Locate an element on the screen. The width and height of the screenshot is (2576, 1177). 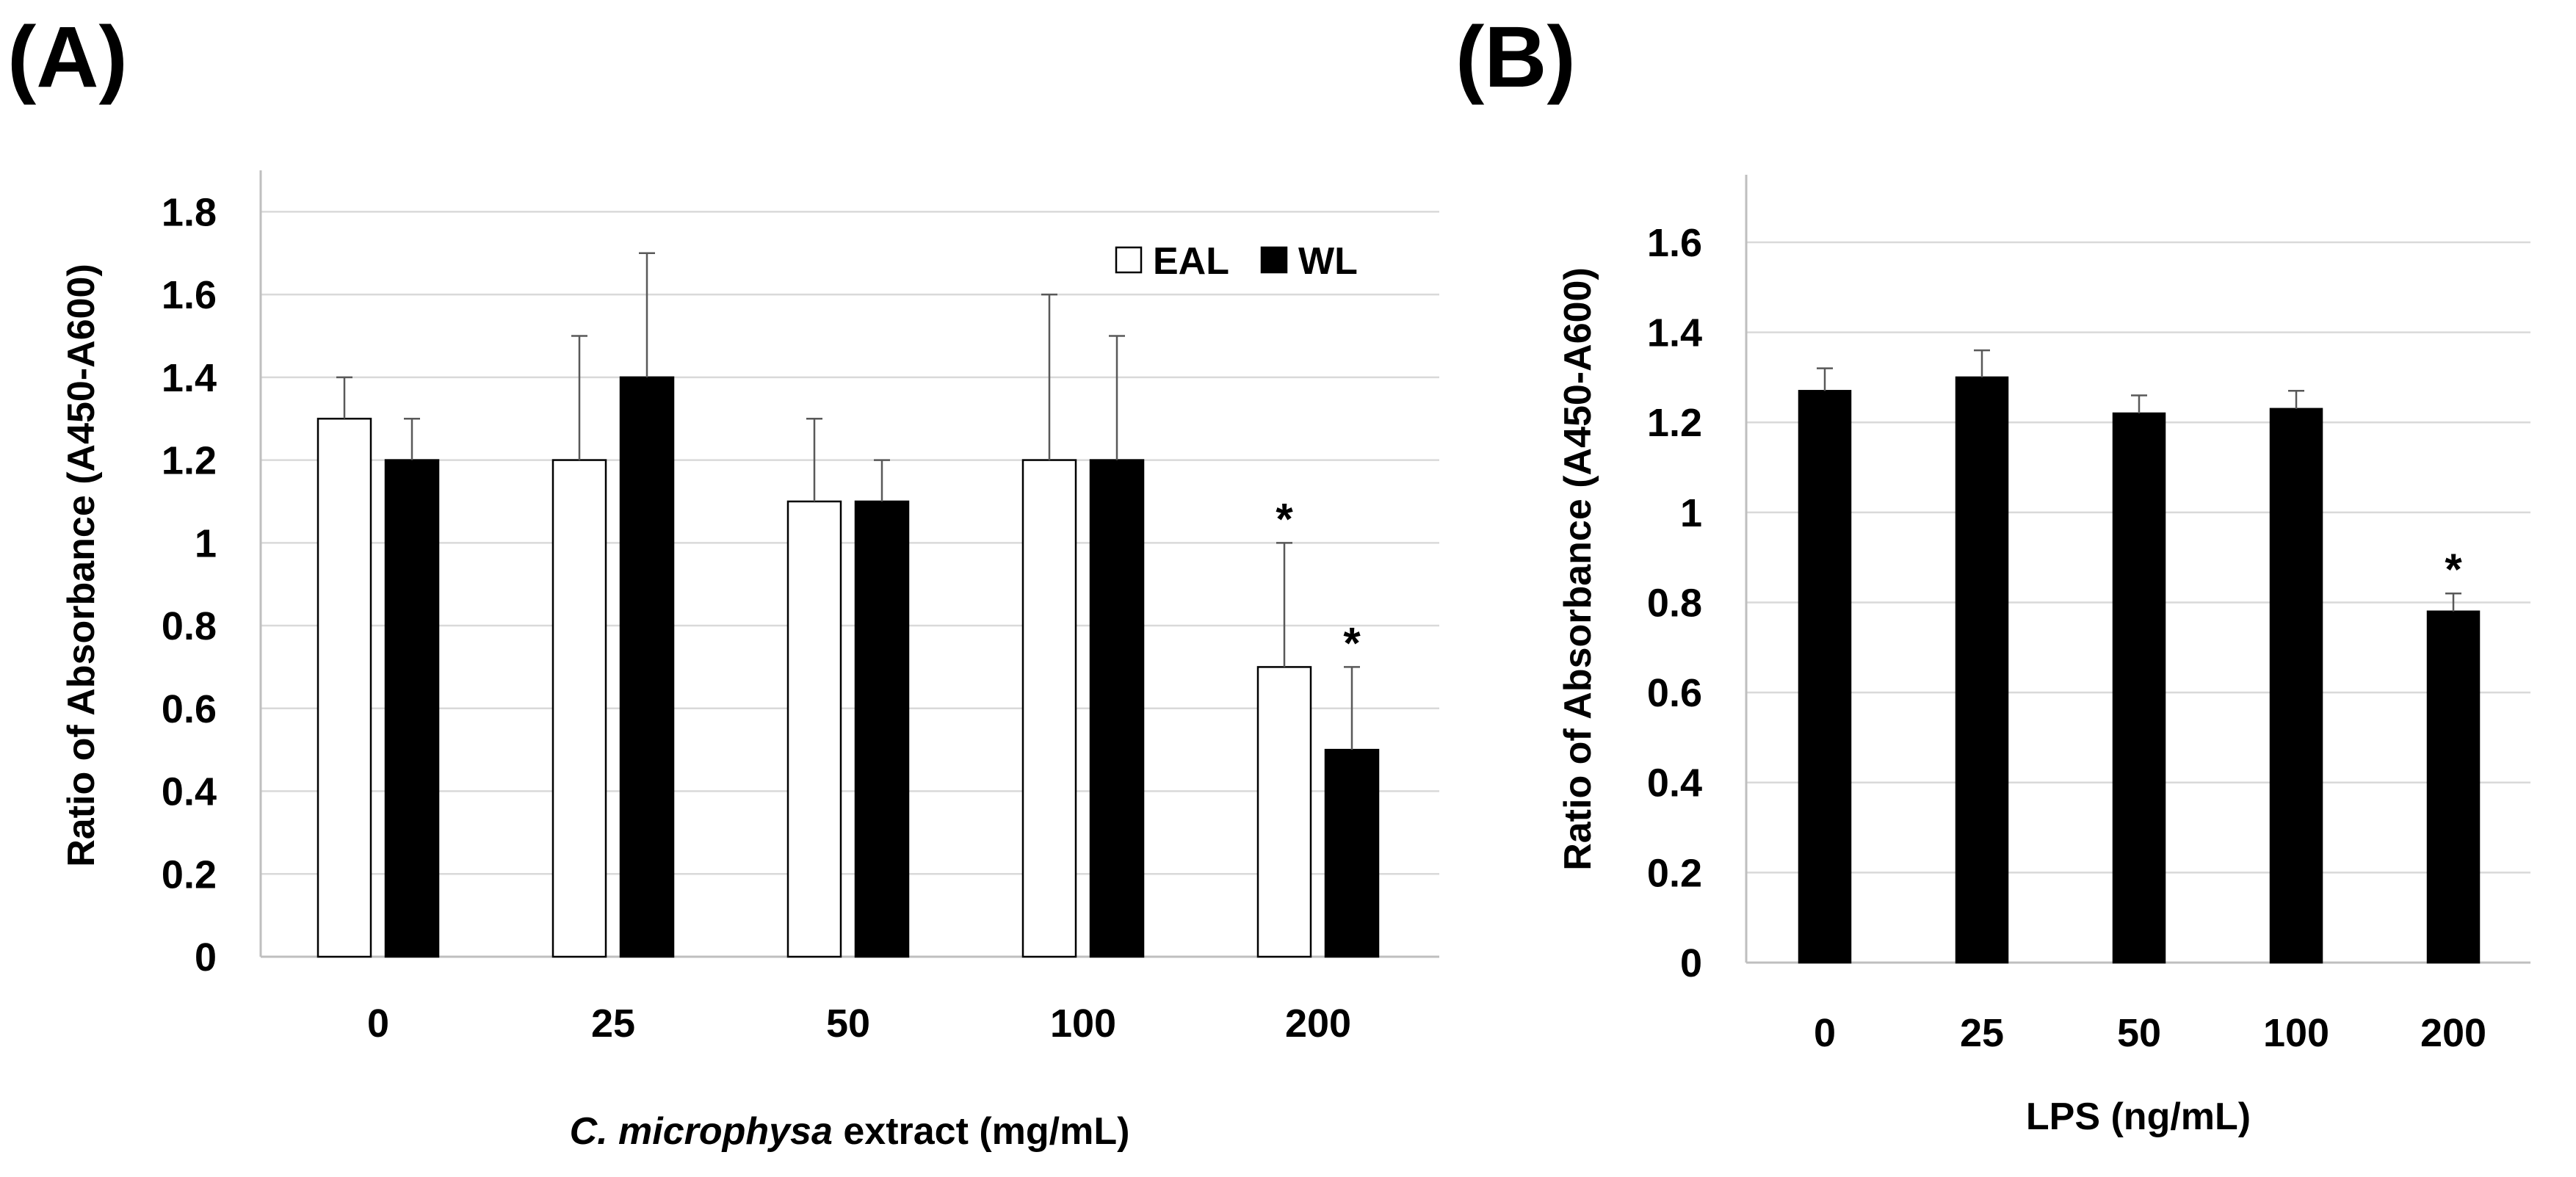
panel-b-y-tick-label: 0.2 is located at coordinates (1674, 873).